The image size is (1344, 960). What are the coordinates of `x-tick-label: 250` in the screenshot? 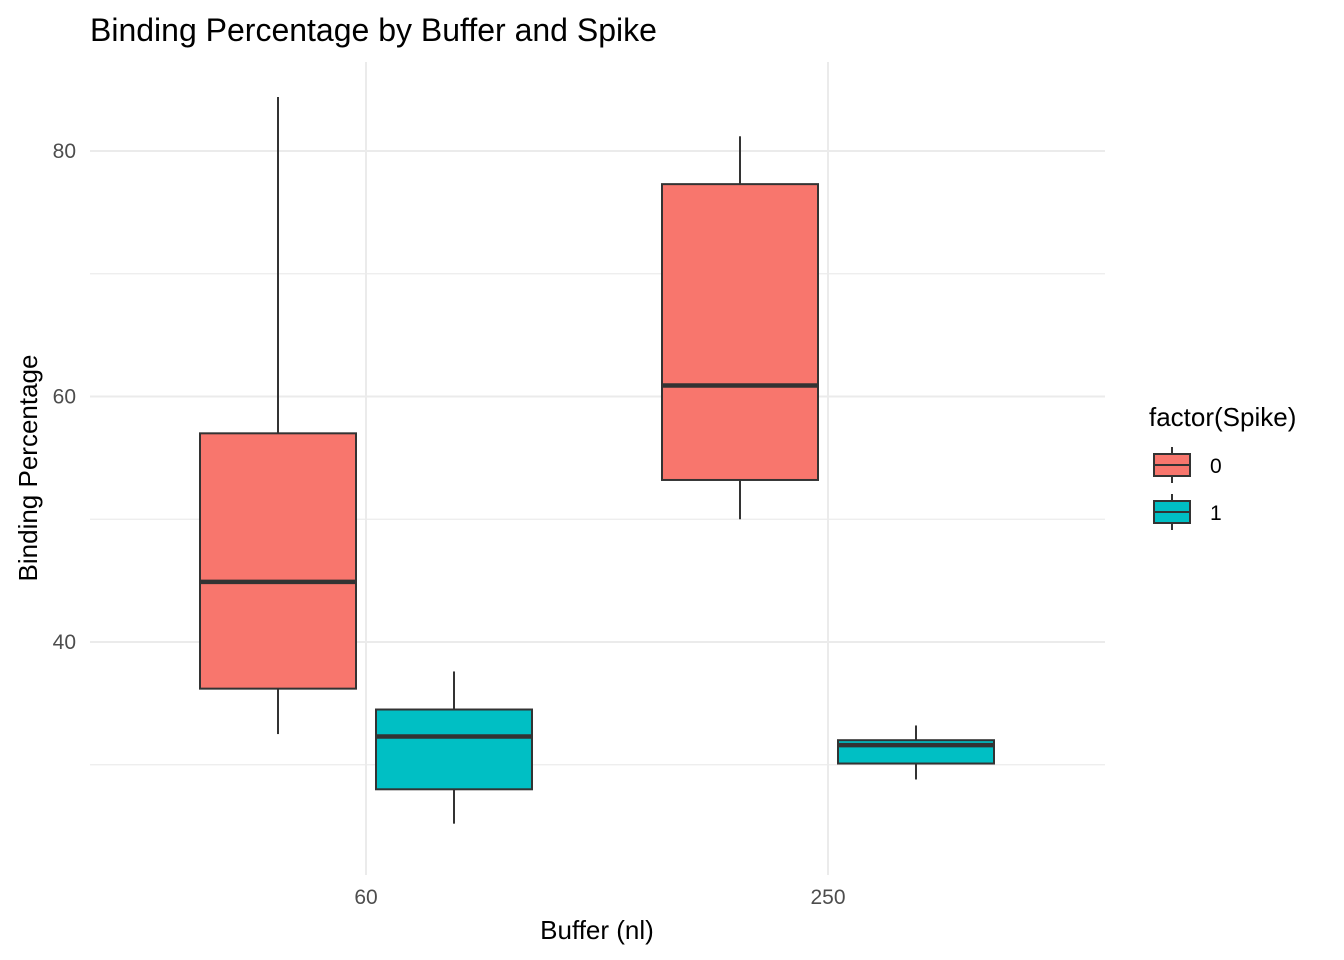 It's located at (827, 897).